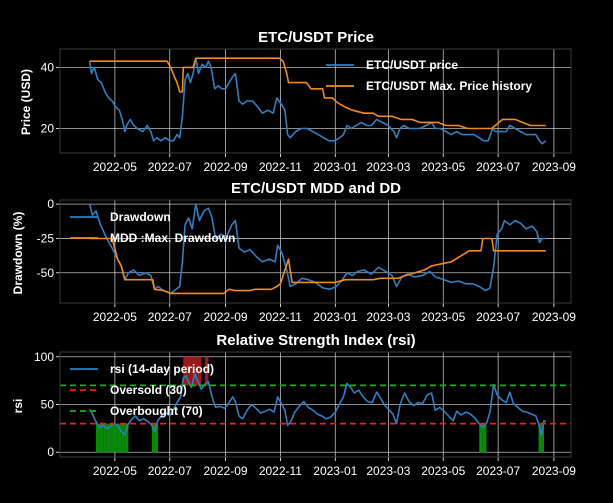 Image resolution: width=613 pixels, height=503 pixels. I want to click on legend-label: rsi (14-day period), so click(162, 369).